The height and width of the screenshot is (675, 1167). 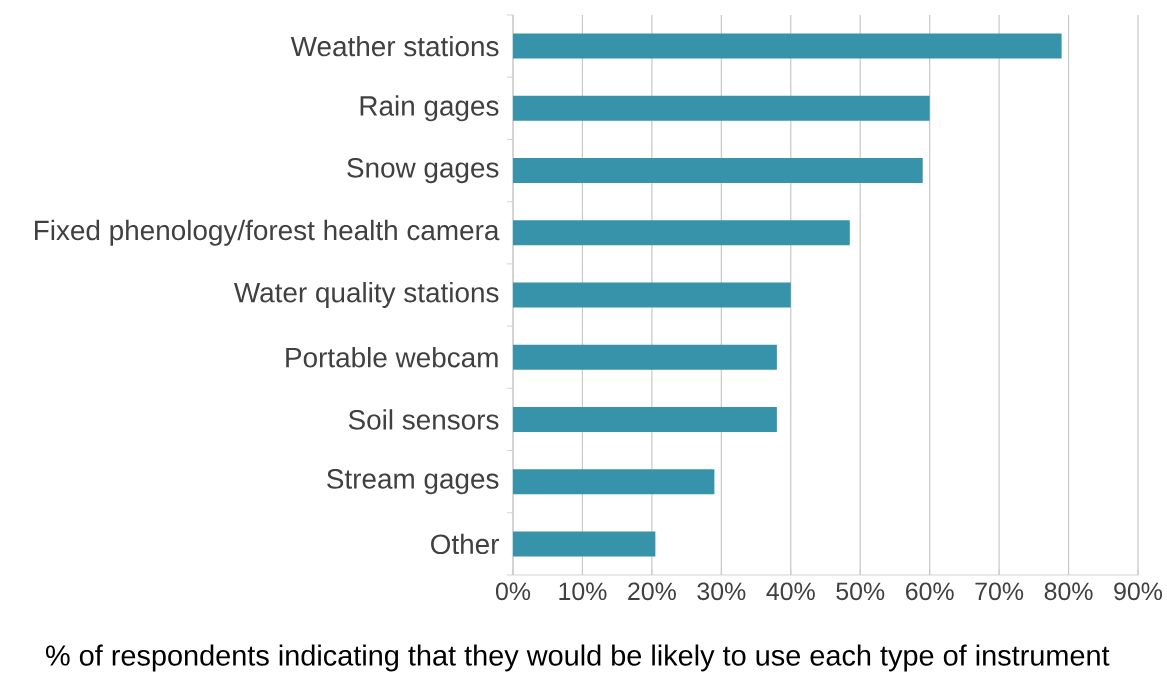 What do you see at coordinates (465, 544) in the screenshot?
I see `y-tick-label: Other` at bounding box center [465, 544].